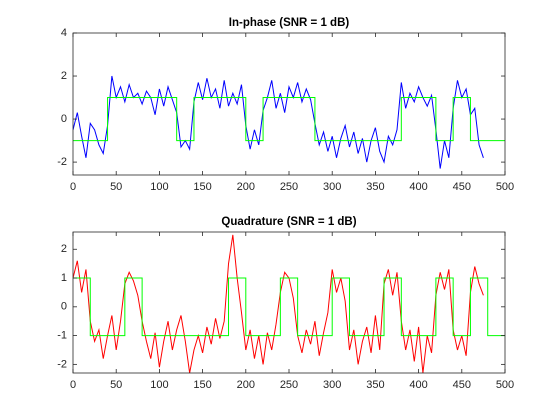 Image resolution: width=560 pixels, height=420 pixels. What do you see at coordinates (64, 278) in the screenshot?
I see `y-tick-label: 1` at bounding box center [64, 278].